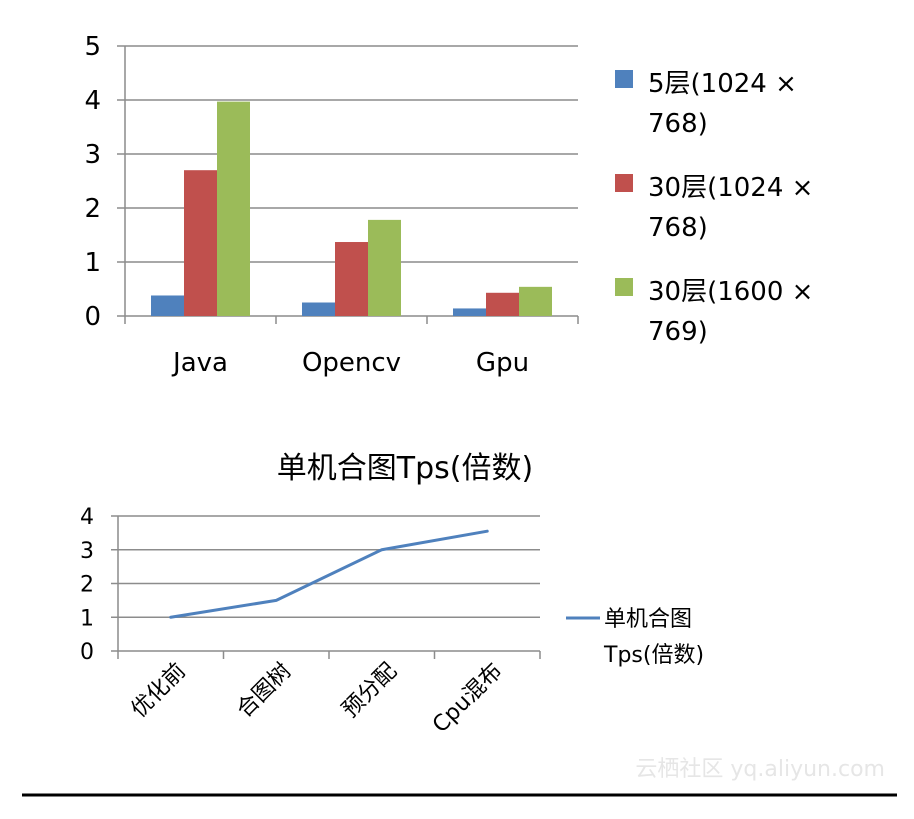 The image size is (914, 819). What do you see at coordinates (467, 698) in the screenshot?
I see `category-label: Cpu混布` at bounding box center [467, 698].